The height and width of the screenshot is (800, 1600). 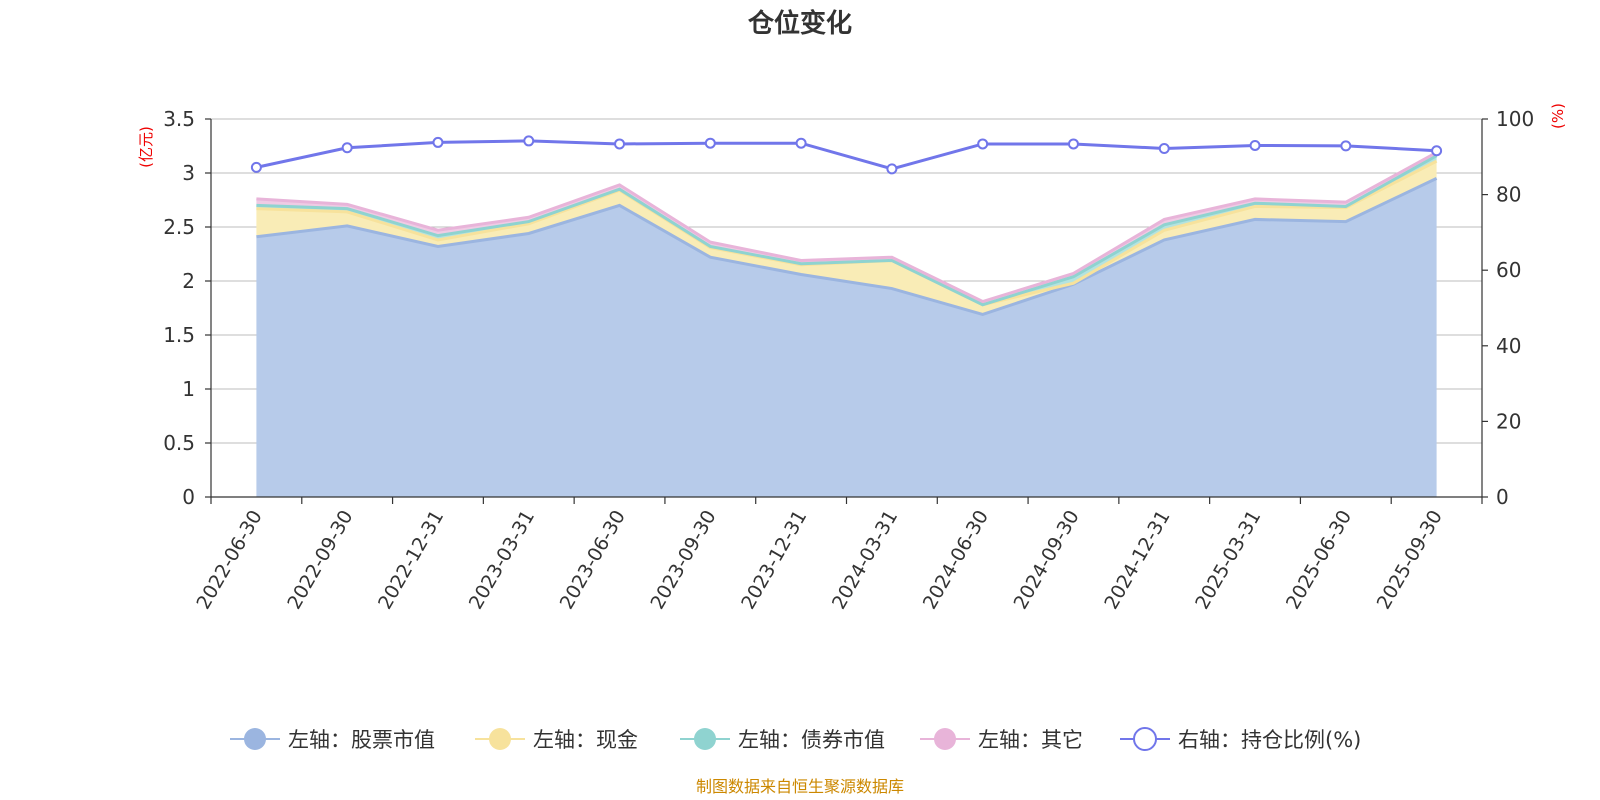 I want to click on legend-item: 左轴：其它, so click(x=1001, y=740).